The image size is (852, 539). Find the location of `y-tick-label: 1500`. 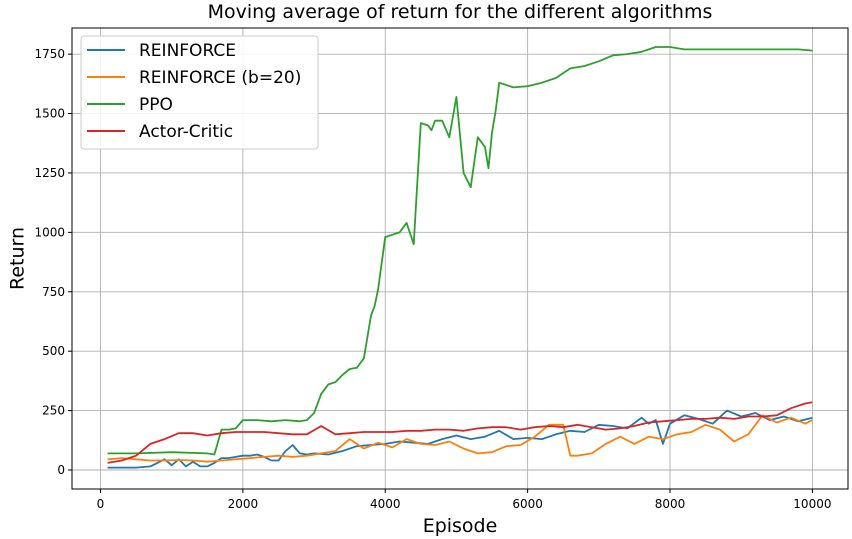

y-tick-label: 1500 is located at coordinates (49, 114).